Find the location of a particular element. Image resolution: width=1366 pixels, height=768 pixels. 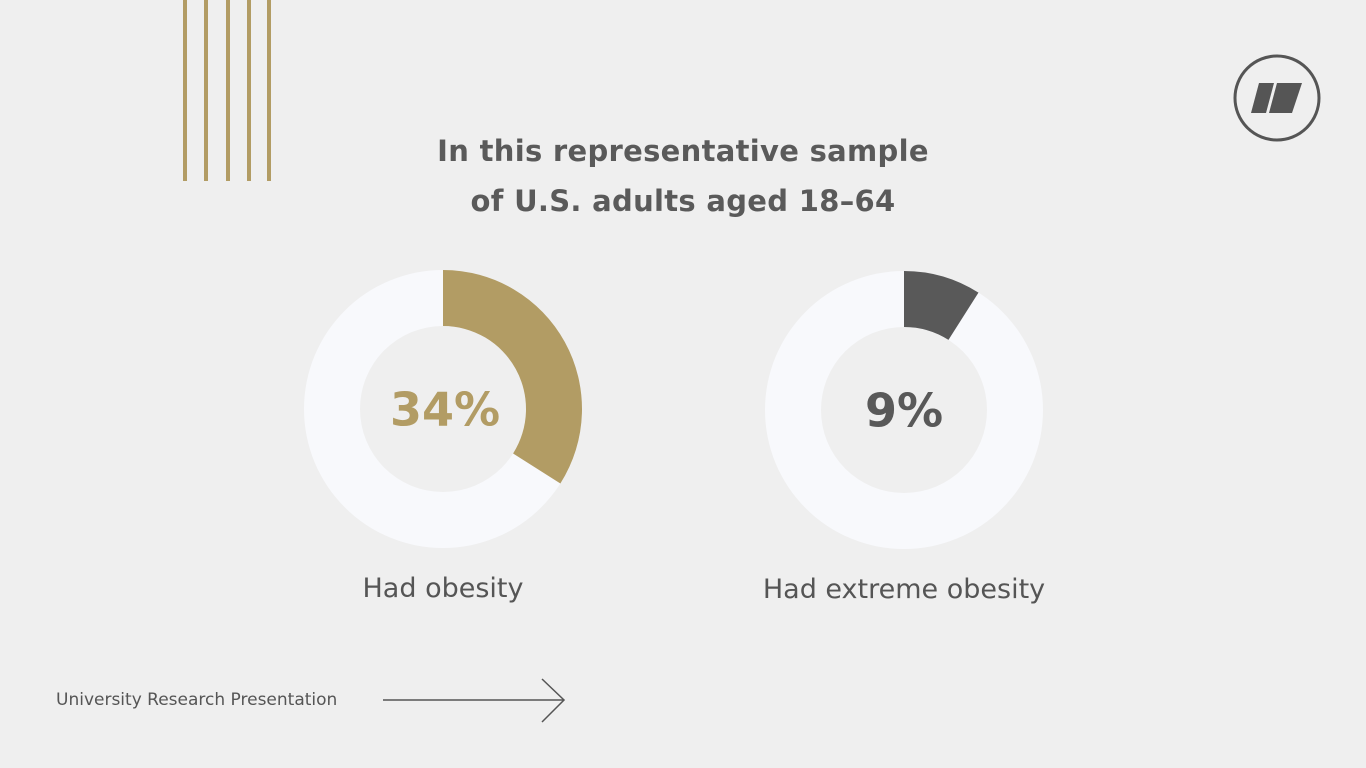

donut-chart-extreme-obesity: 9% is located at coordinates (904, 411).